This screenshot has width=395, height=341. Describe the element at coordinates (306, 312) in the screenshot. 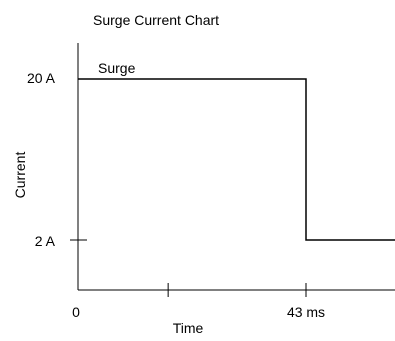

I see `x-tick-label-43ms: 43 ms` at that location.